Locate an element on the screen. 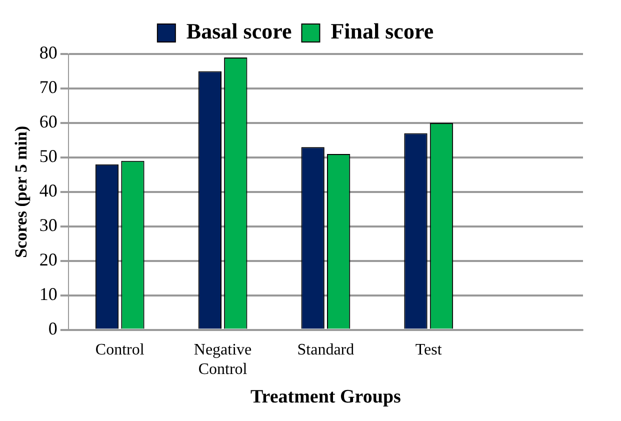 This screenshot has height=421, width=621. x-tick-label: Negative Control is located at coordinates (223, 360).